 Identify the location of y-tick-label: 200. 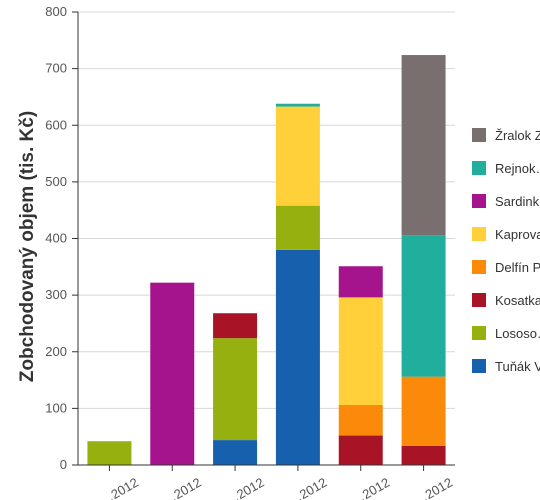
(56, 351).